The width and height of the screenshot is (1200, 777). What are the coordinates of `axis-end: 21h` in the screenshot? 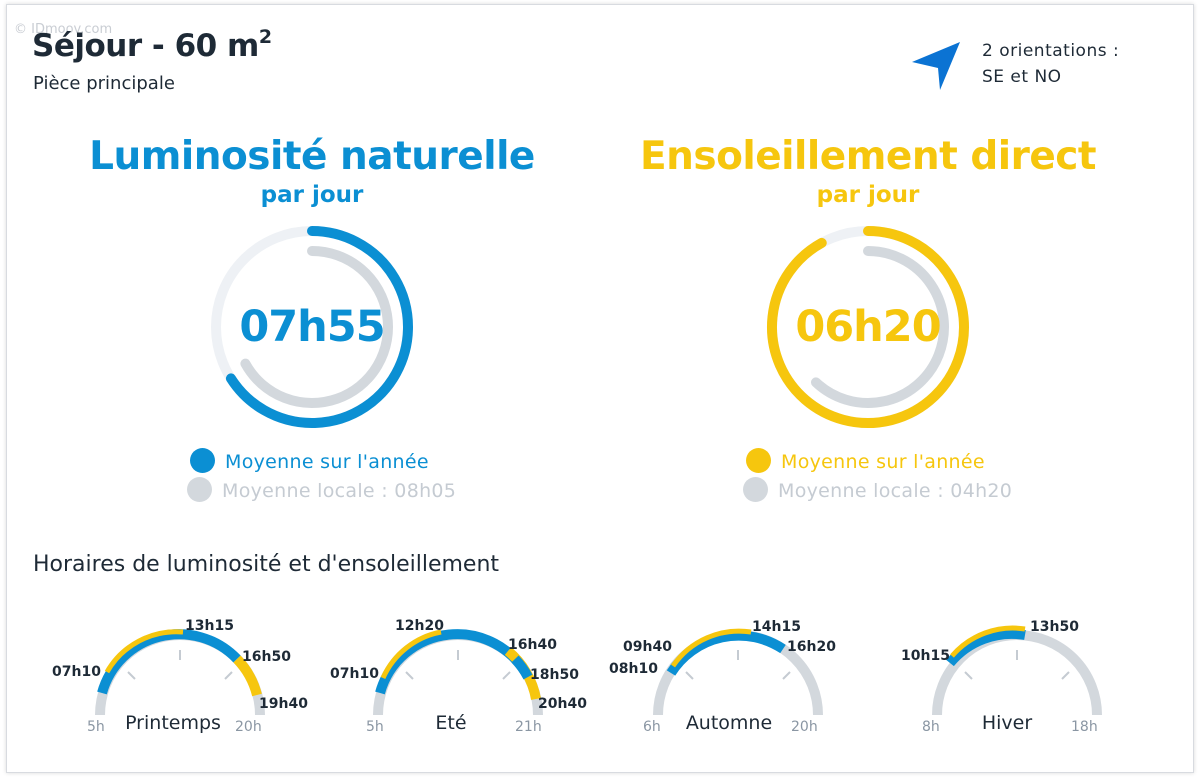 It's located at (528, 727).